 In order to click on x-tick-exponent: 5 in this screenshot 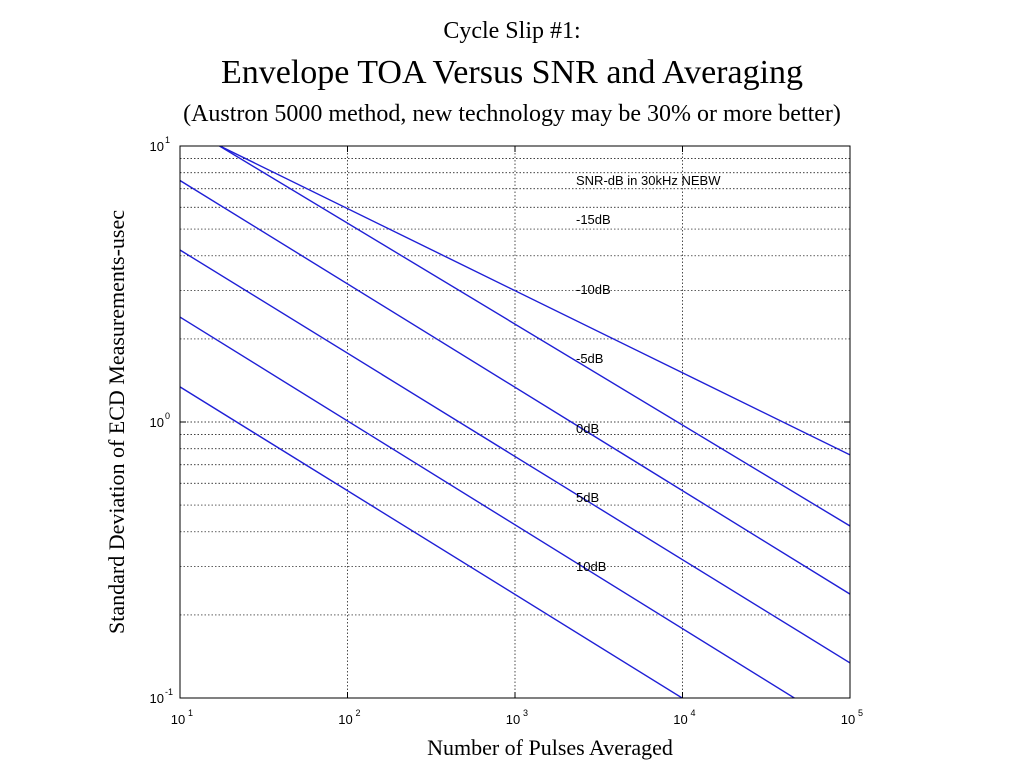, I will do `click(860, 713)`.